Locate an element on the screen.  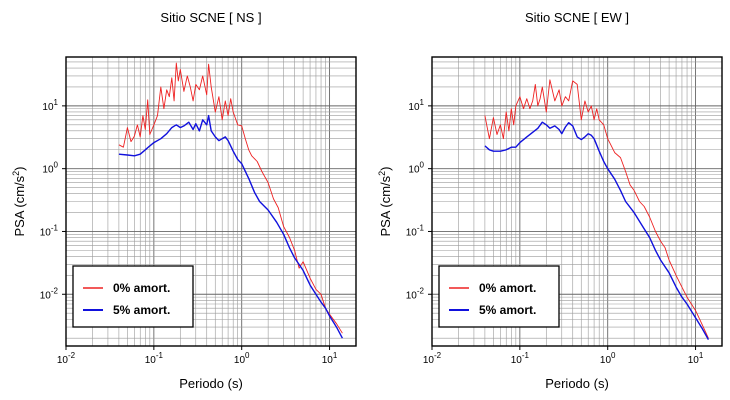
chart-title: Sitio SCNE [ EW ] is located at coordinates (577, 17).